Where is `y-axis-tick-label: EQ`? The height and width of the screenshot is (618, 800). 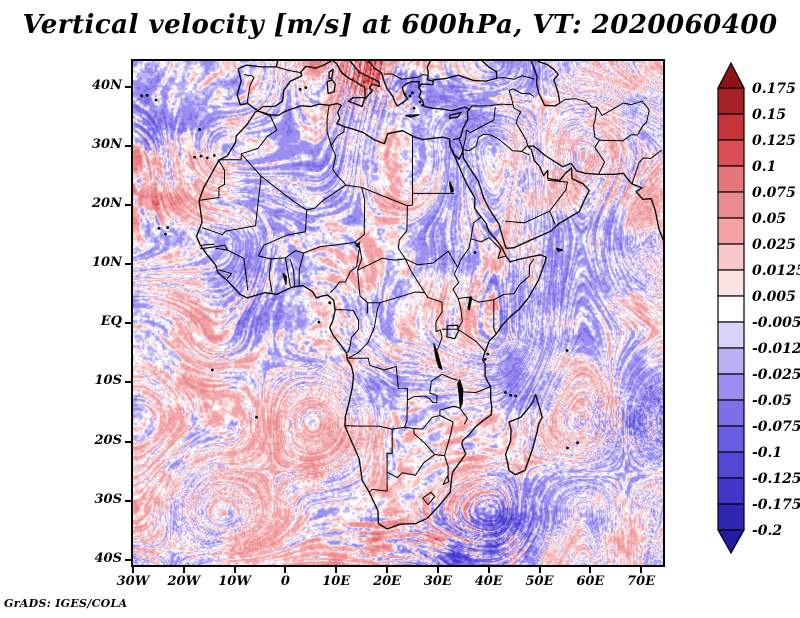
y-axis-tick-label: EQ is located at coordinates (111, 322).